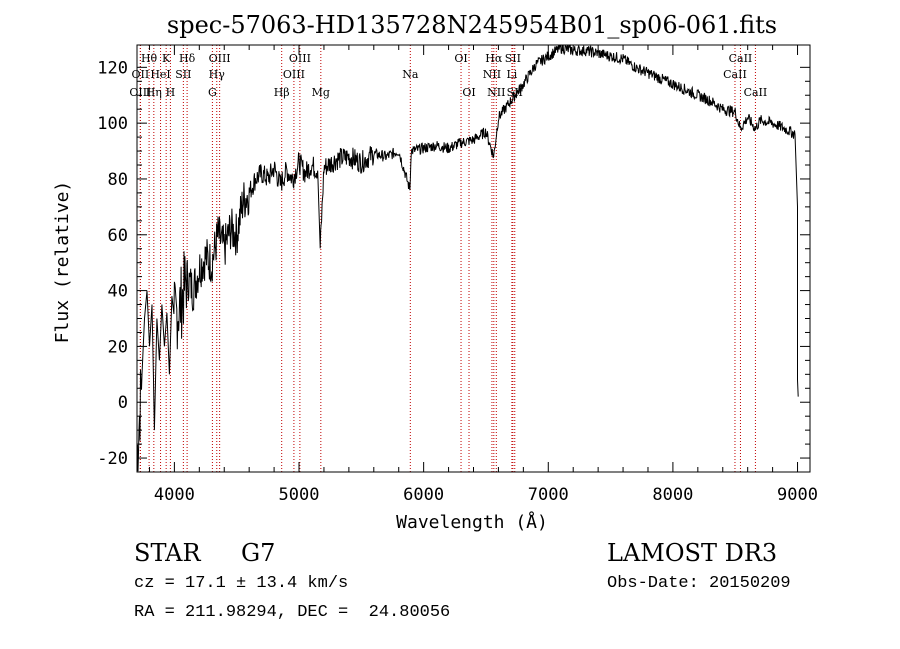 Image resolution: width=900 pixels, height=649 pixels. Describe the element at coordinates (149, 58) in the screenshot. I see `emission-line-label: Hθ` at that location.